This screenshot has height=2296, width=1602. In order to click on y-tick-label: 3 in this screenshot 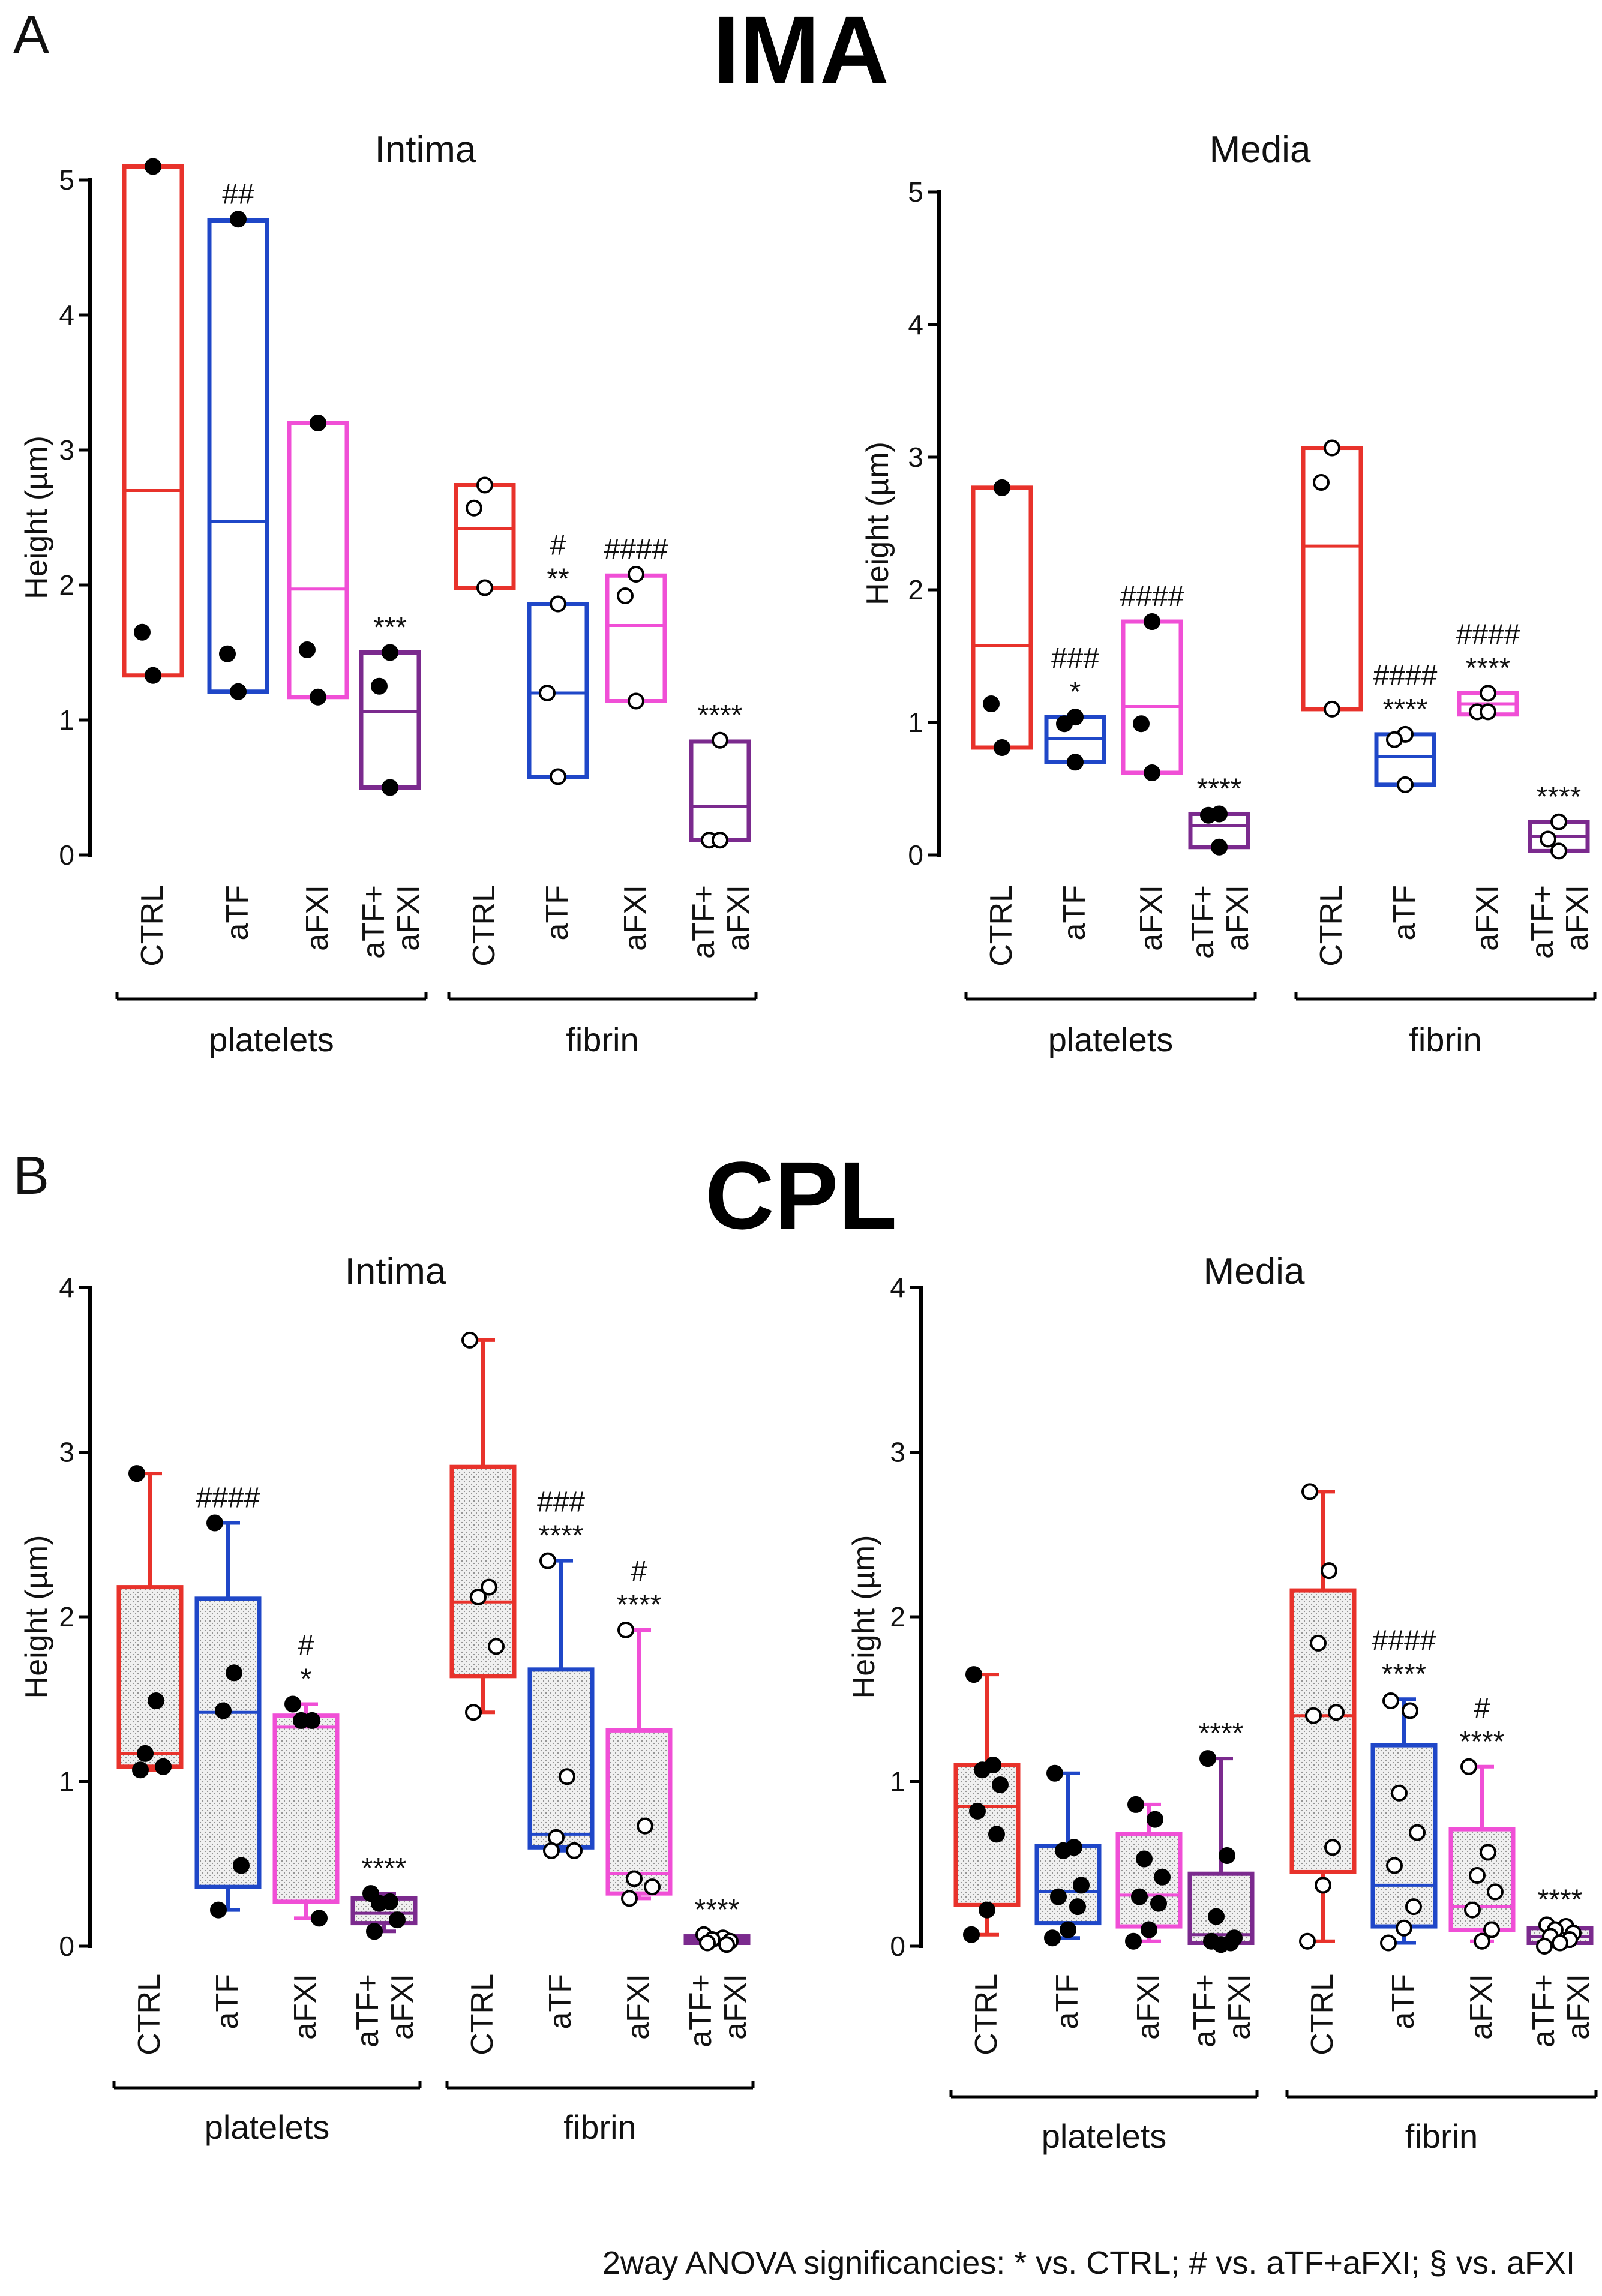, I will do `click(898, 1453)`.